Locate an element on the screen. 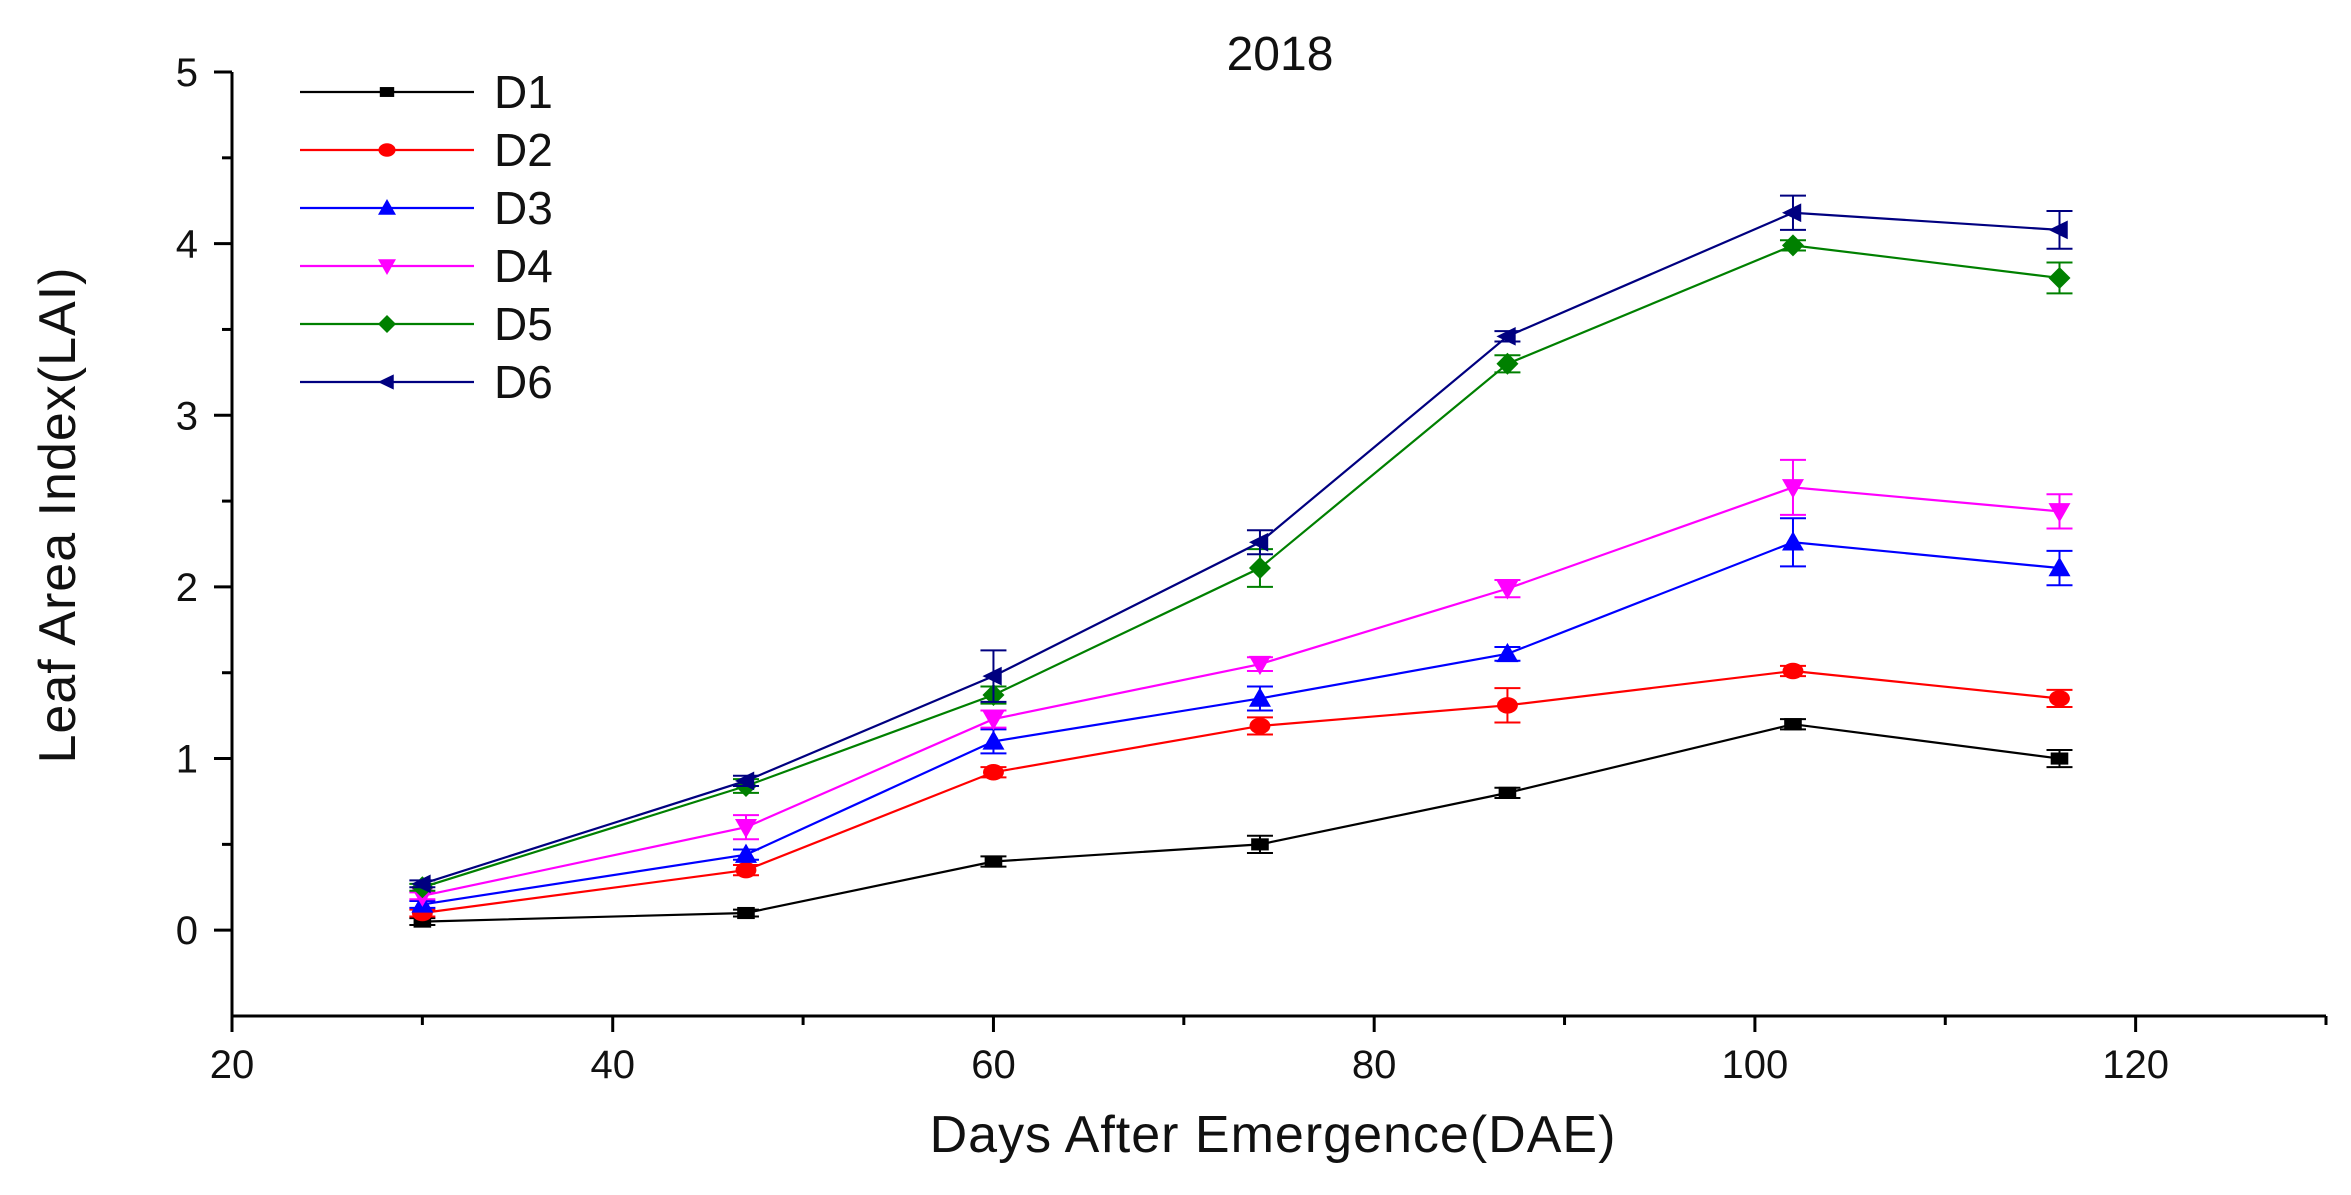 Image resolution: width=2351 pixels, height=1195 pixels. legend-label: D3 is located at coordinates (523, 208).